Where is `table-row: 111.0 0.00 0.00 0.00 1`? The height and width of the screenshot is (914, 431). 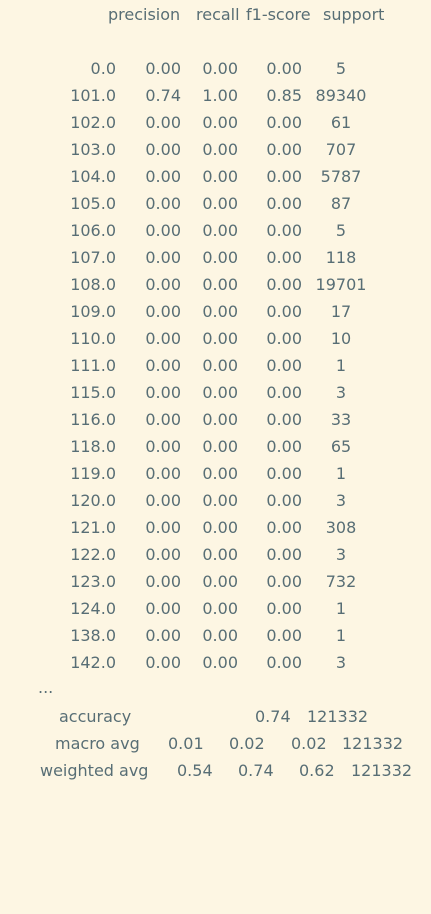 table-row: 111.0 0.00 0.00 0.00 1 is located at coordinates (215, 366).